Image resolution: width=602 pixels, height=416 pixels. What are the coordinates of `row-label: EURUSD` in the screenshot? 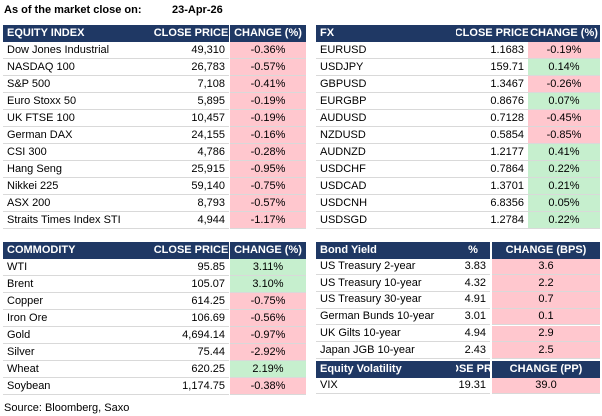 It's located at (386, 50).